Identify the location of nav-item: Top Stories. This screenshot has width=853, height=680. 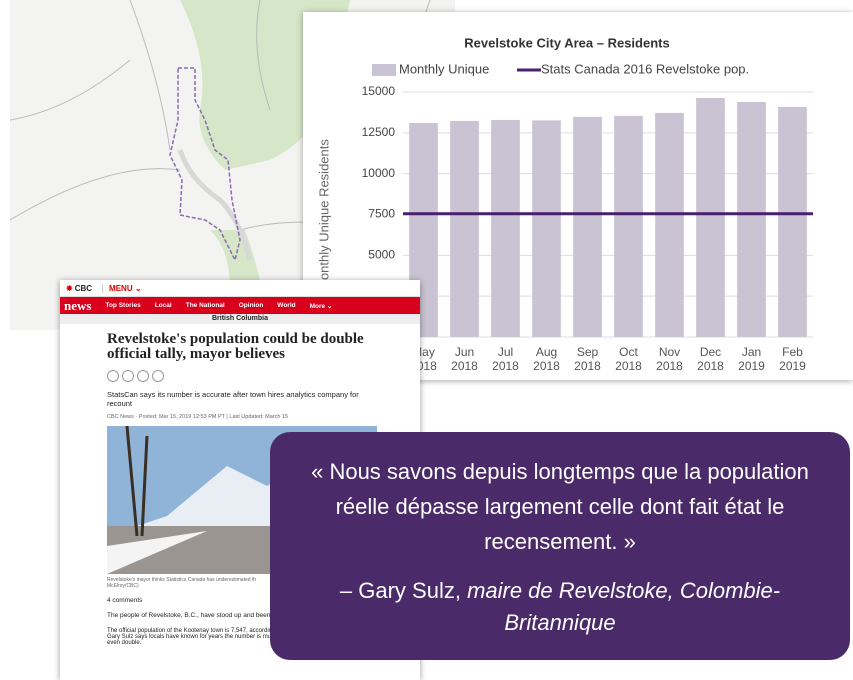
(123, 305).